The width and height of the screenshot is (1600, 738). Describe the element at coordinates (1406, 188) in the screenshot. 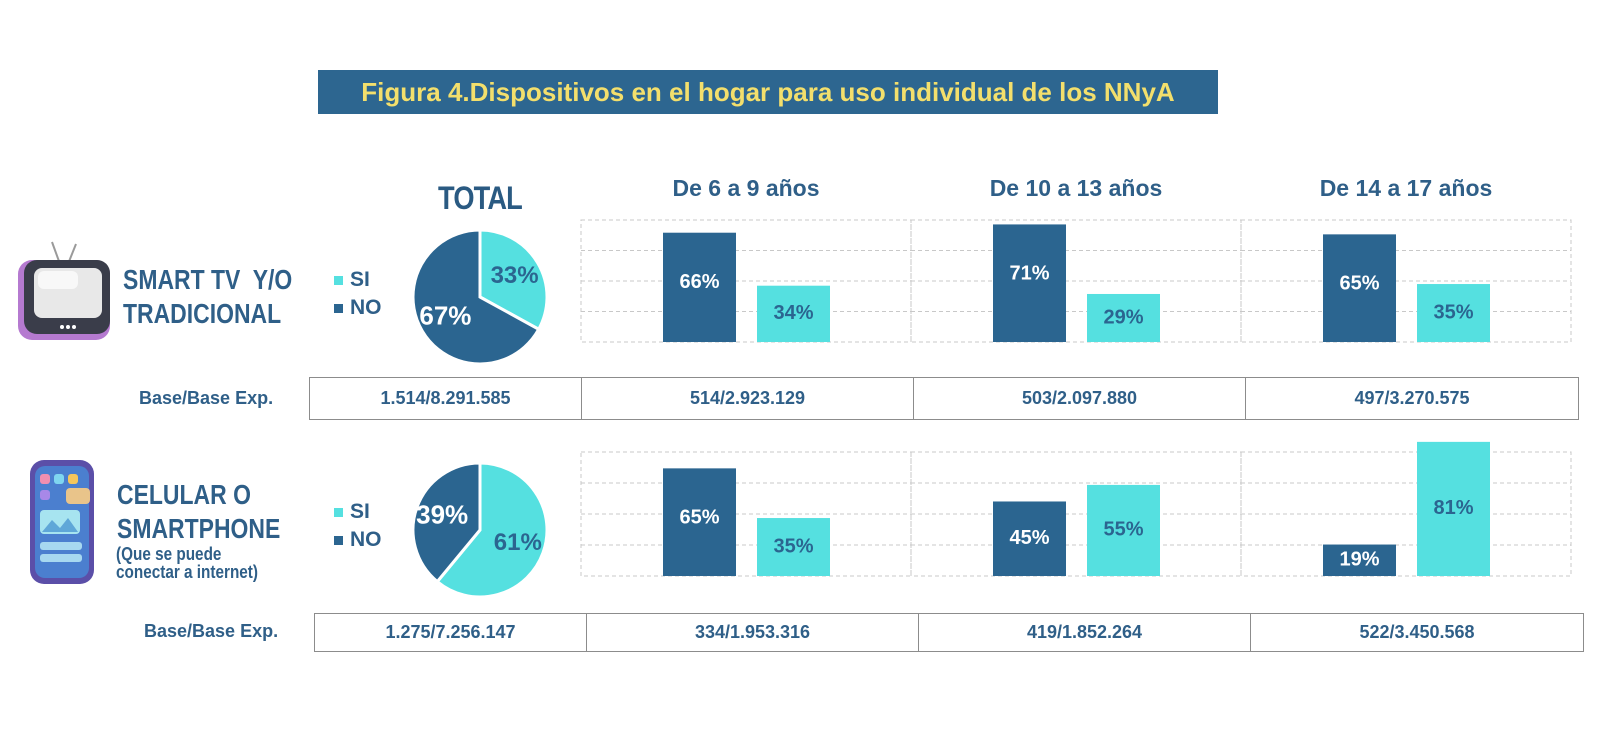

I see `column-header-14-17: De 14 a 17 años` at that location.